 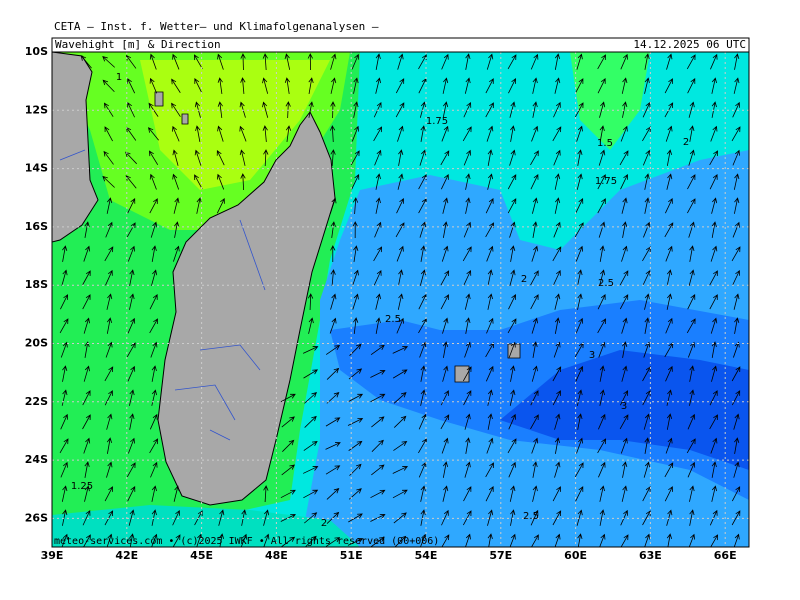 What do you see at coordinates (426, 555) in the screenshot?
I see `lon-label: 54E` at bounding box center [426, 555].